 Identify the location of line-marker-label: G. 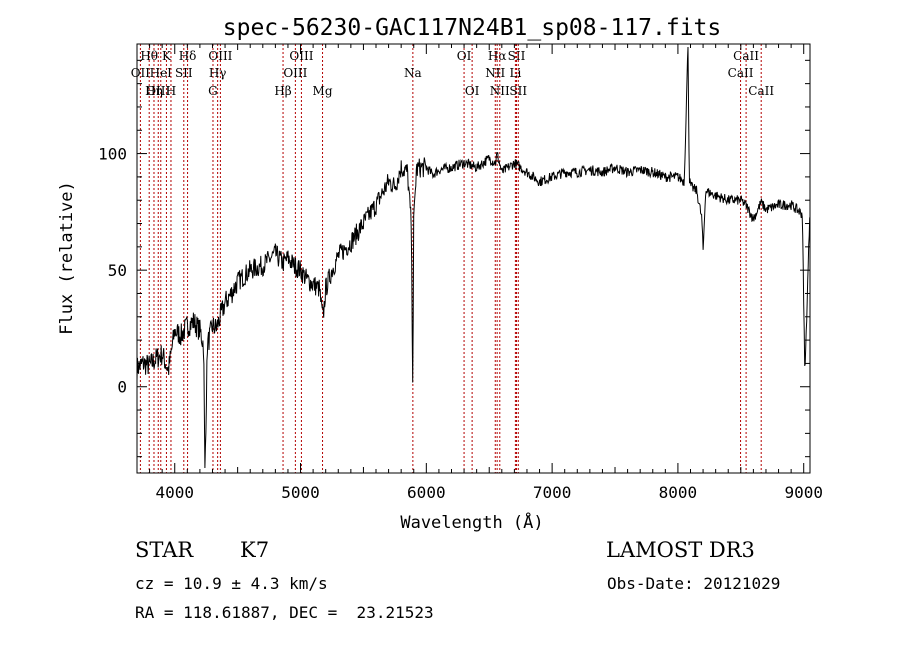
(213, 91).